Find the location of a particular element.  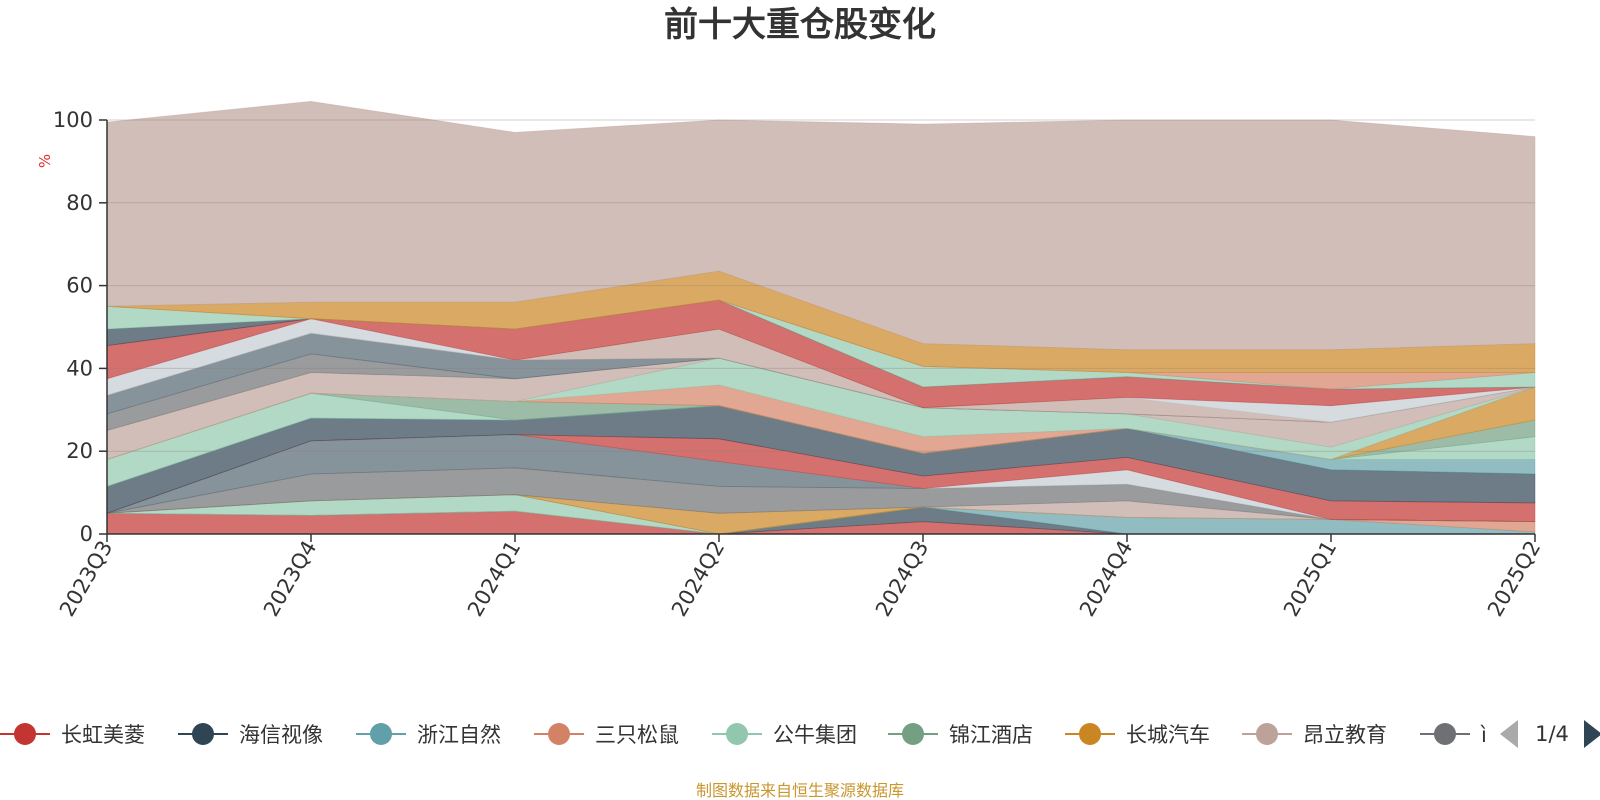

y-tick-label: 0 is located at coordinates (86, 534).